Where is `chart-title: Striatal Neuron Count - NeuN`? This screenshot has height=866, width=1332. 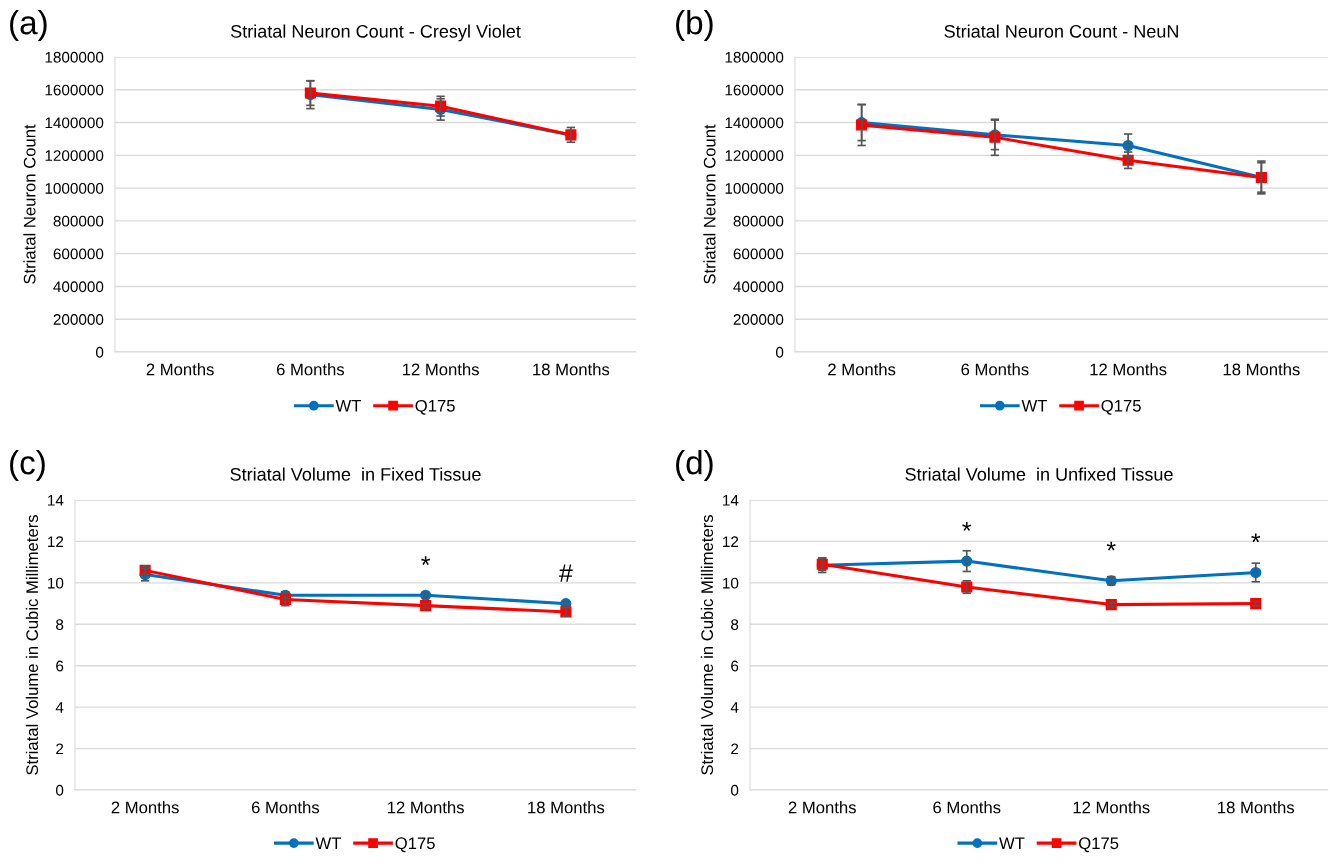 chart-title: Striatal Neuron Count - NeuN is located at coordinates (1061, 31).